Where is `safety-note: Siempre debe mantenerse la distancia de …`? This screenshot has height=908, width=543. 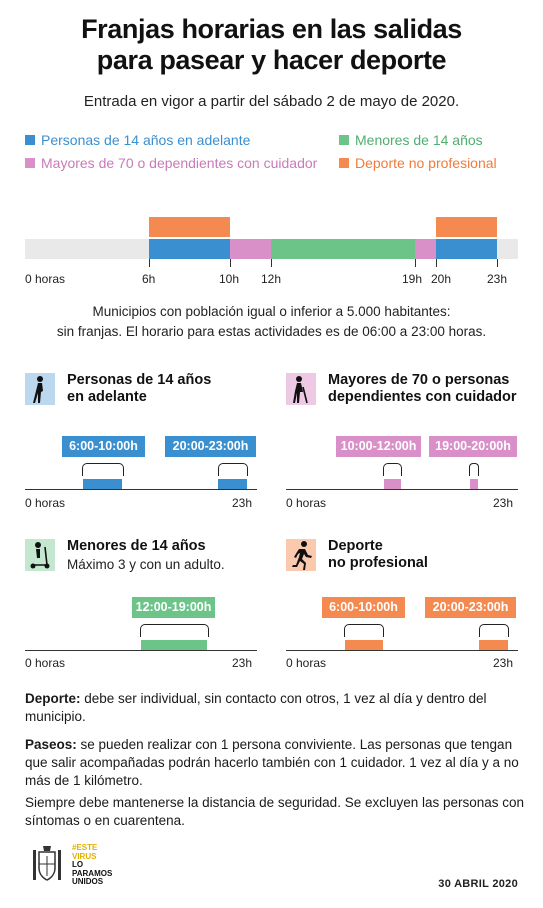 safety-note: Siempre debe mantenerse la distancia de … is located at coordinates (275, 811).